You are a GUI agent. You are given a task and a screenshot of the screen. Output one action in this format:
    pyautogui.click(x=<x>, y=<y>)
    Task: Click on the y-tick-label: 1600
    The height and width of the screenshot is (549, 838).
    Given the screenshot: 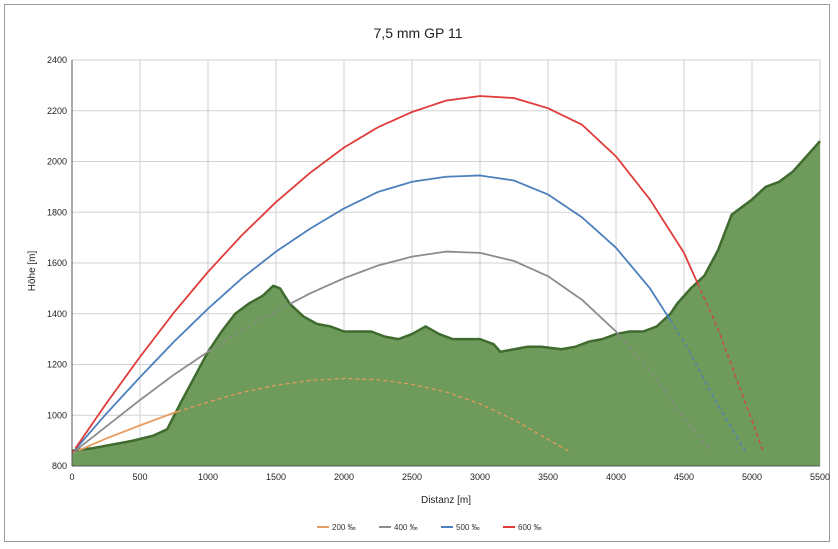 What is the action you would take?
    pyautogui.click(x=57, y=263)
    